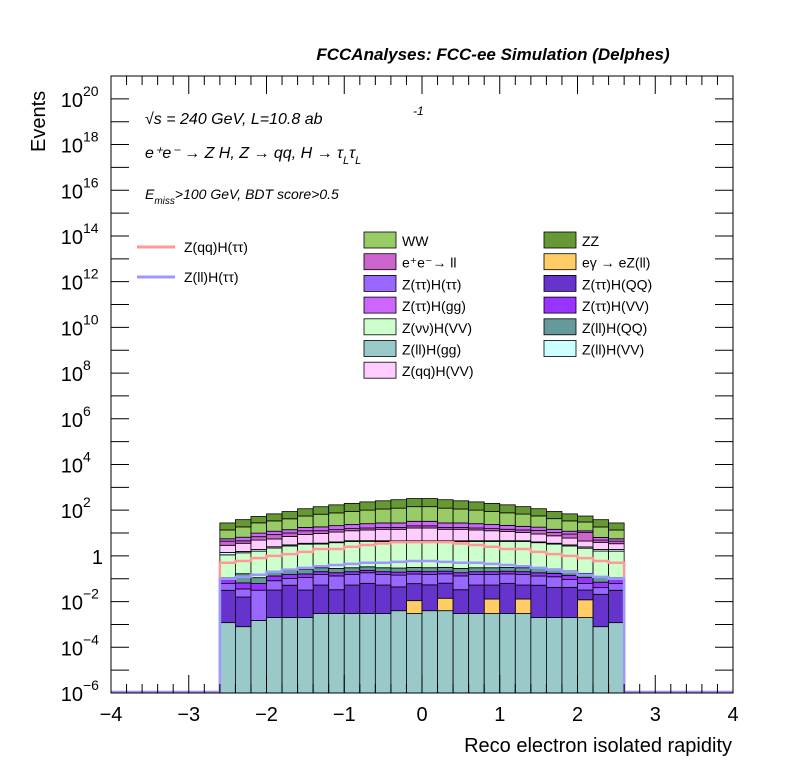 This screenshot has height=772, width=796. What do you see at coordinates (253, 156) in the screenshot?
I see `annotation-process: e⁺e⁻ → Z H, Z → qq, H → τLτL` at bounding box center [253, 156].